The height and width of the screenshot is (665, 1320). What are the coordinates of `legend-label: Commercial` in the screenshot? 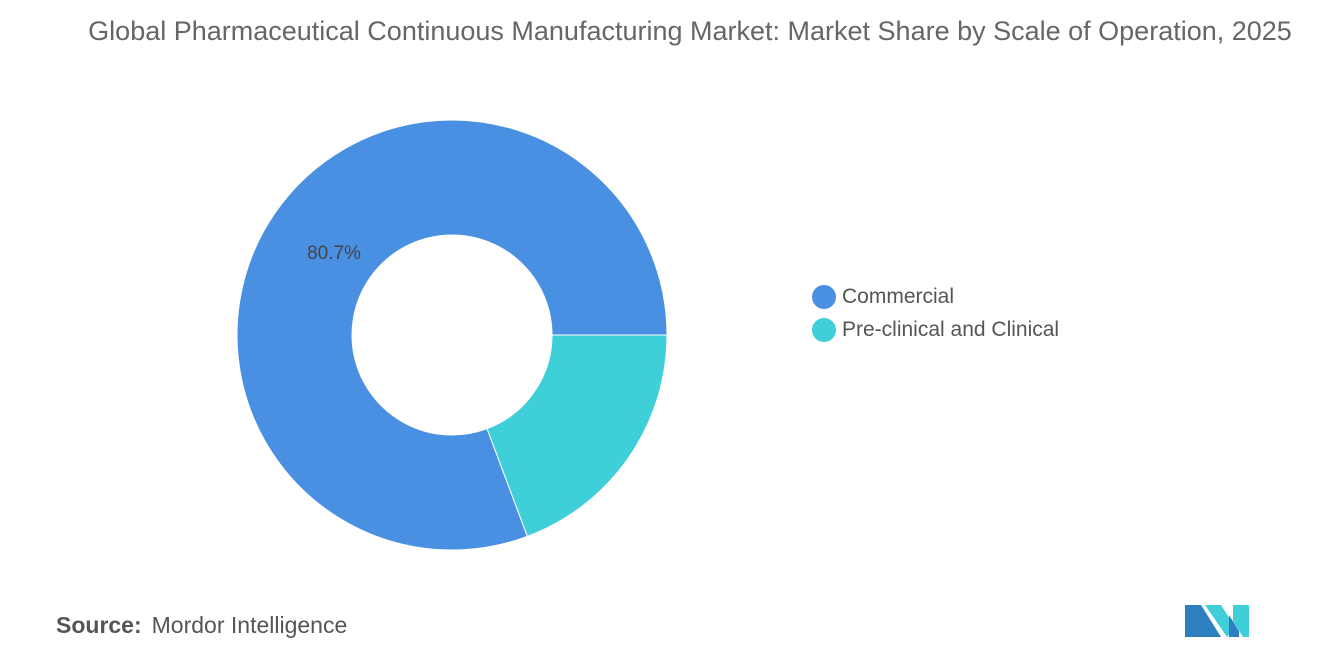 It's located at (898, 296).